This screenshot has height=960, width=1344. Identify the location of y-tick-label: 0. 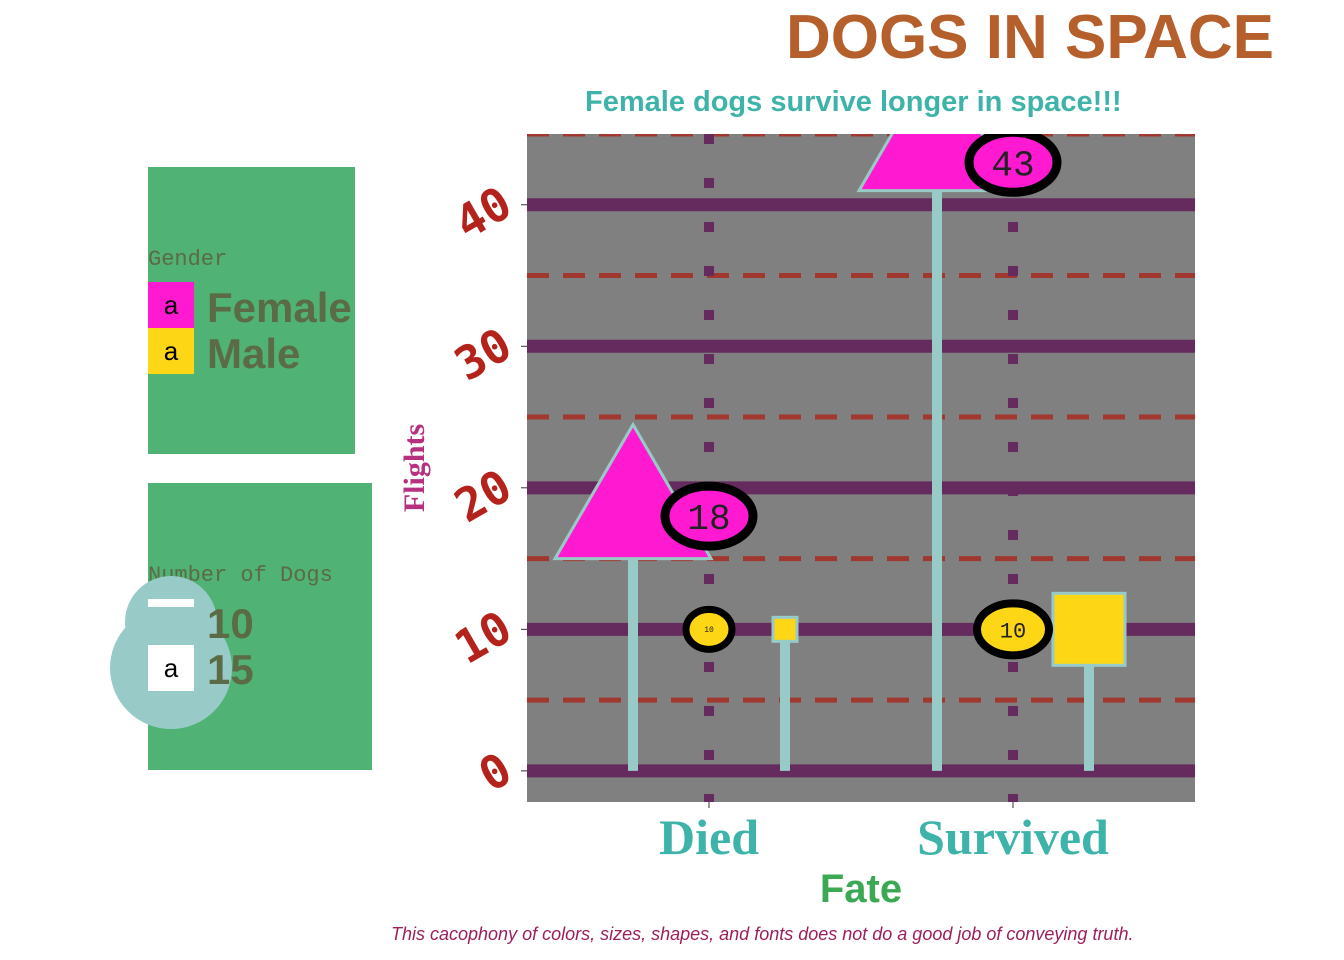
(495, 772).